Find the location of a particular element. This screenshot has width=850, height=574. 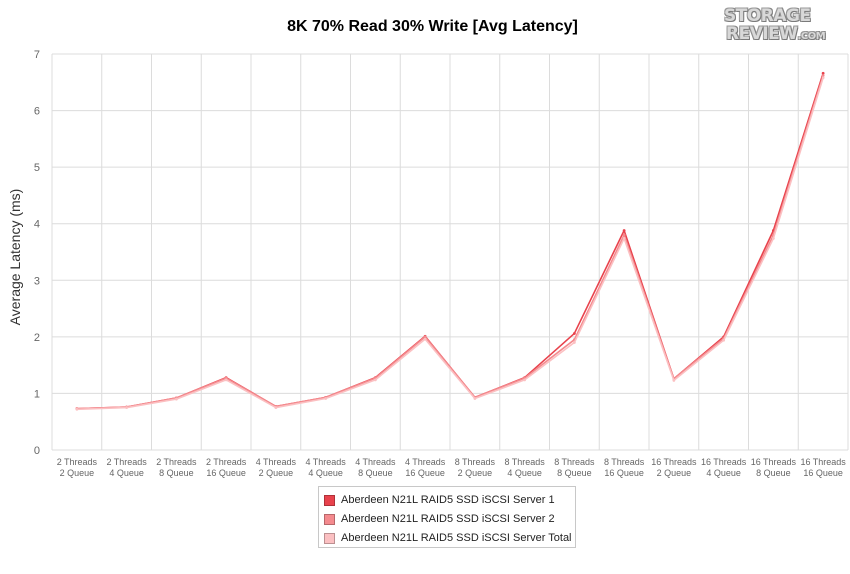

logo-line-1: STORAGE is located at coordinates (767, 16).